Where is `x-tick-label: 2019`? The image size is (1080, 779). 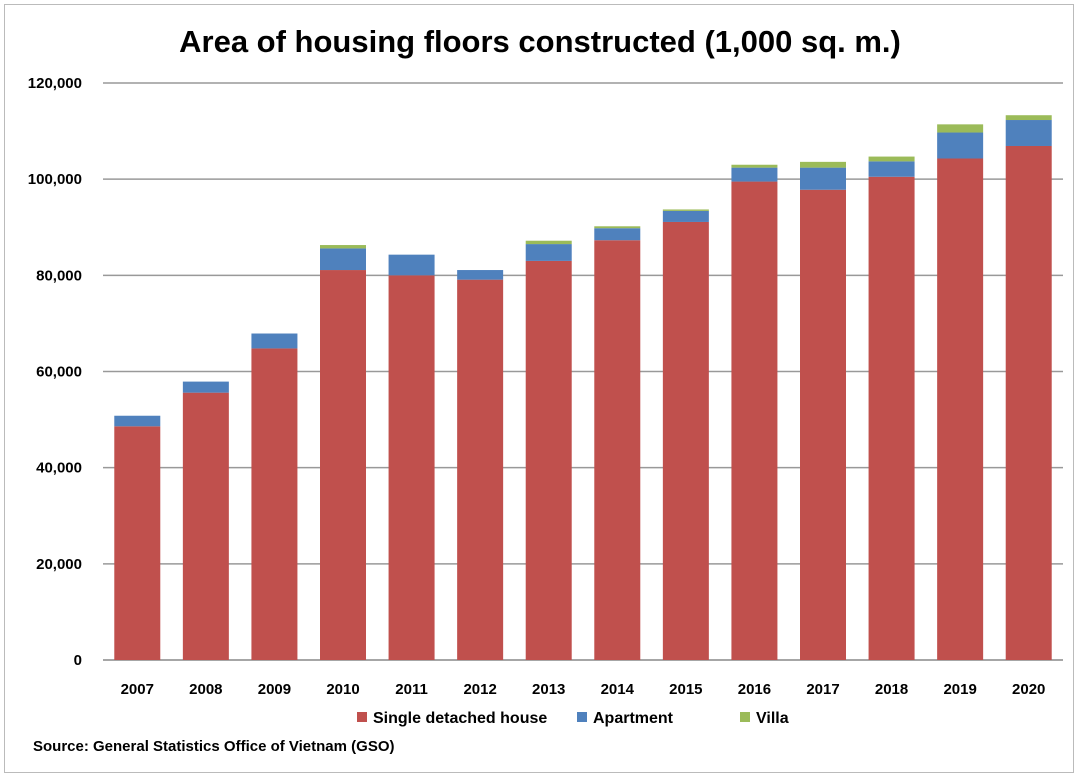
x-tick-label: 2019 is located at coordinates (959, 689).